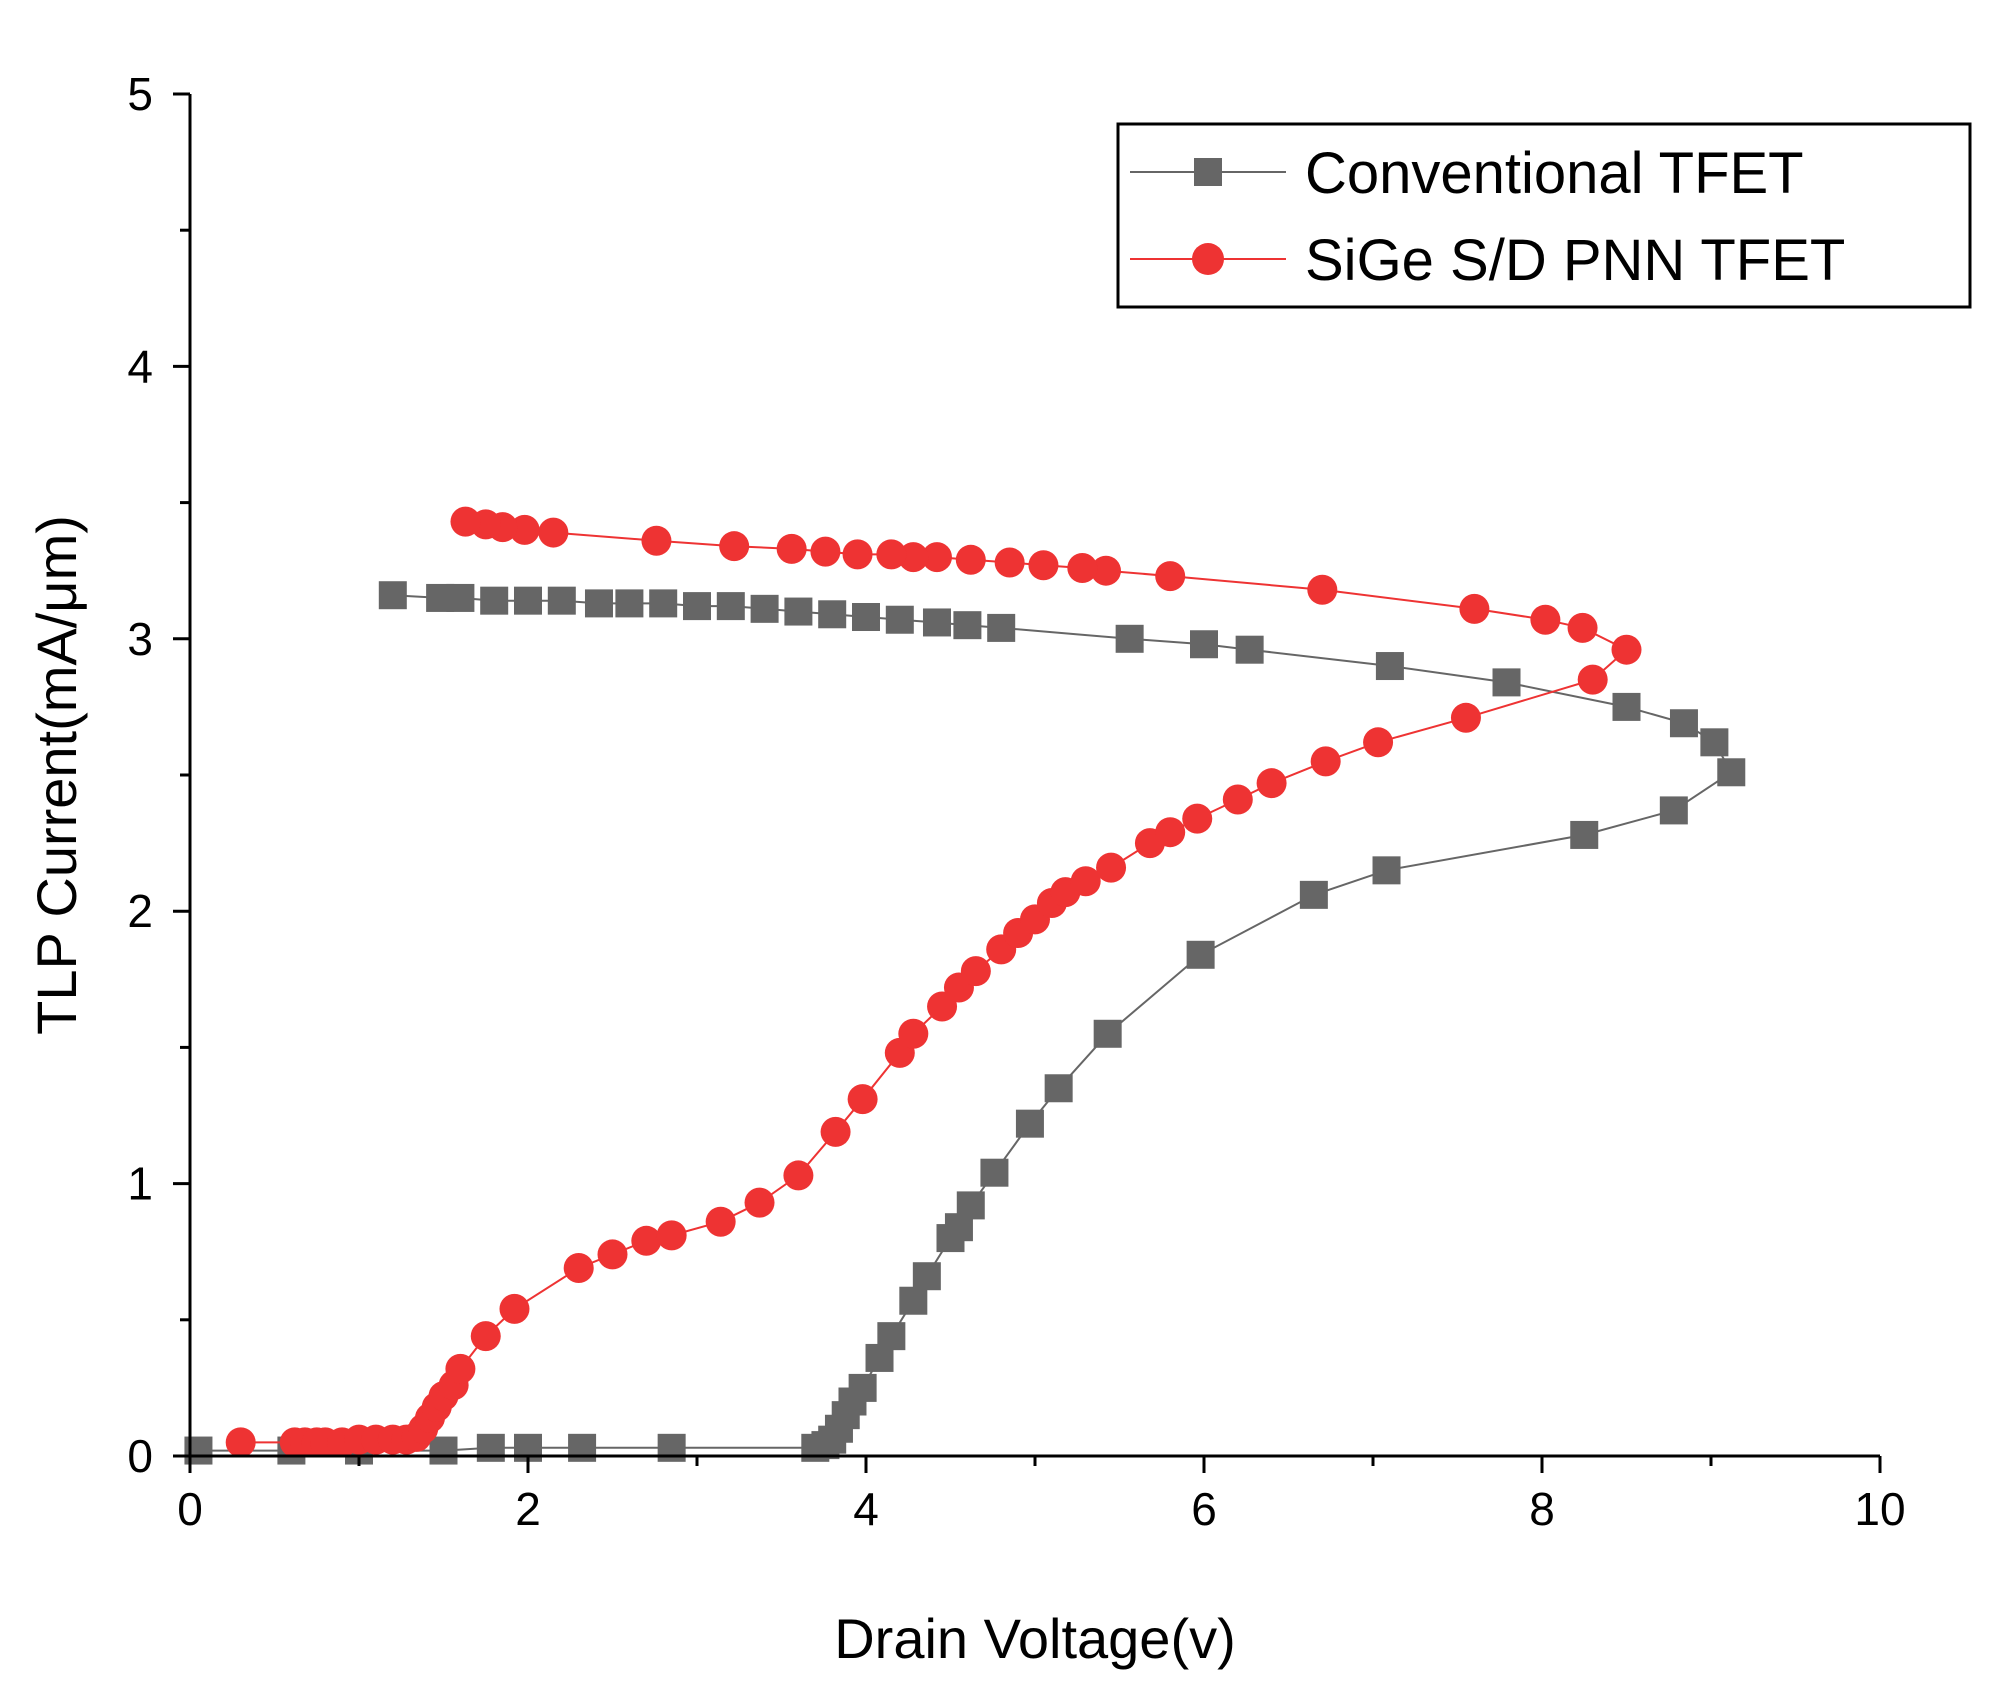  I want to click on legend-box, so click(1544, 215).